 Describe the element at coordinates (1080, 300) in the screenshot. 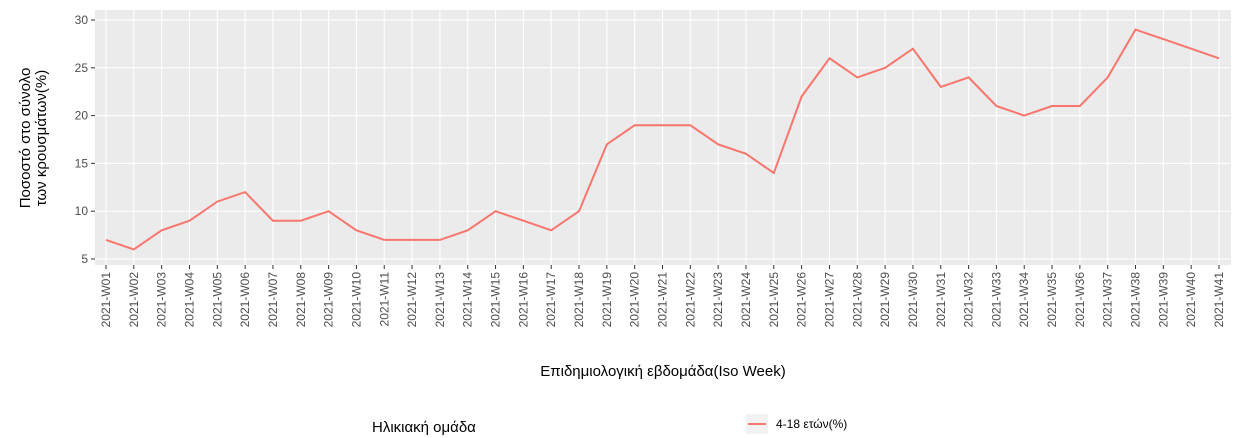

I see `x-tick-label: 2021-W36` at that location.